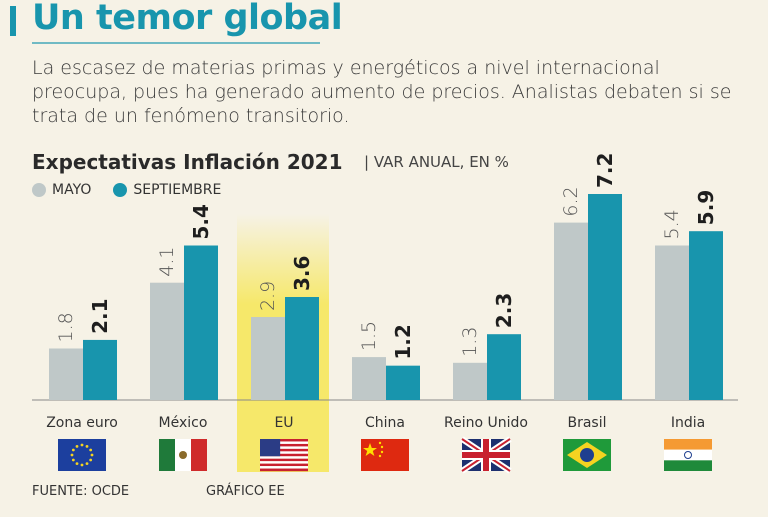  I want to click on category-label: Zona euro, so click(82, 423).